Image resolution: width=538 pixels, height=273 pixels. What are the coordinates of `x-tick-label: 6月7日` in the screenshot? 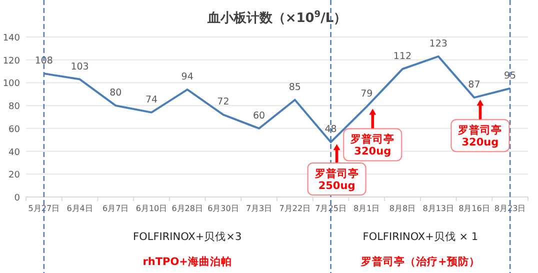 It's located at (115, 208).